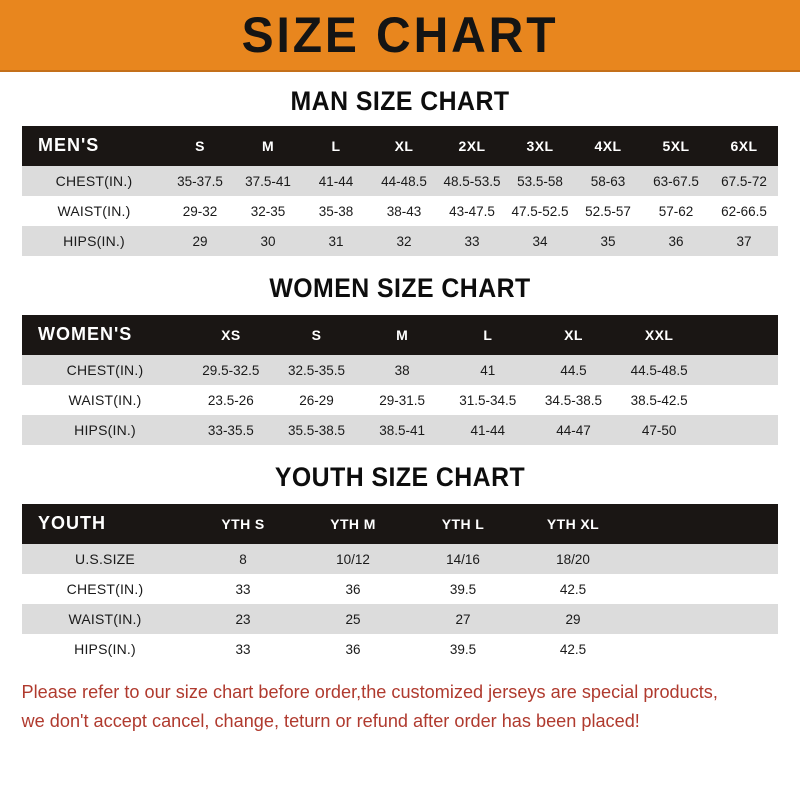 Image resolution: width=800 pixels, height=800 pixels. I want to click on table-cell: 39.5, so click(463, 589).